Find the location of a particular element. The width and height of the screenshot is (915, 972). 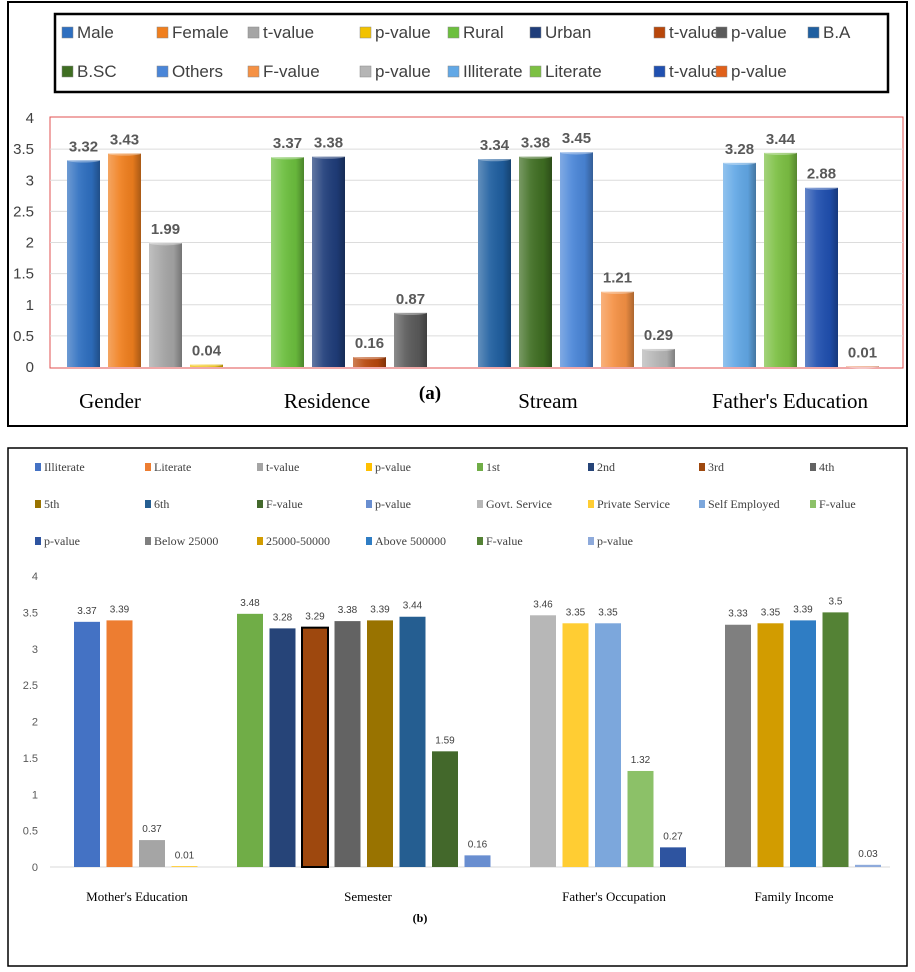

chart-a-legend-box is located at coordinates (471, 53).